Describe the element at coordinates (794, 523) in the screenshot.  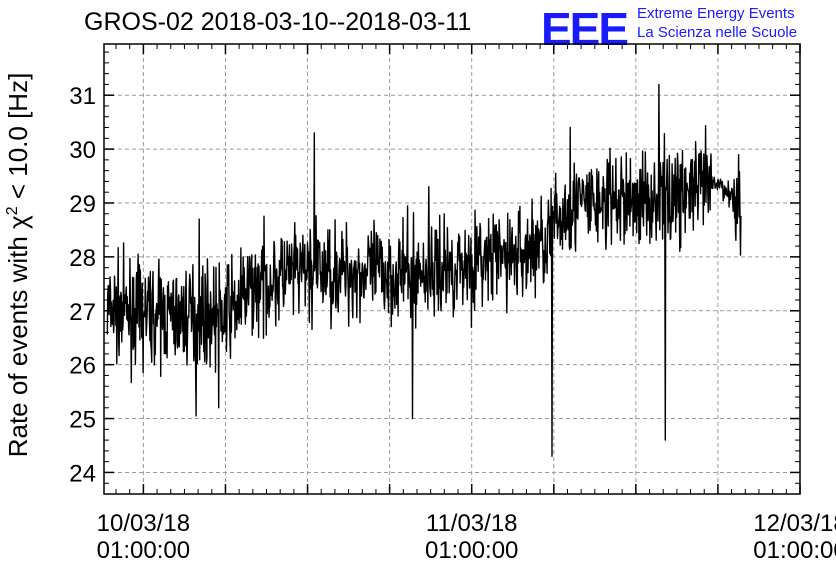
I see `x-tick-label-date: 12/03/18` at that location.